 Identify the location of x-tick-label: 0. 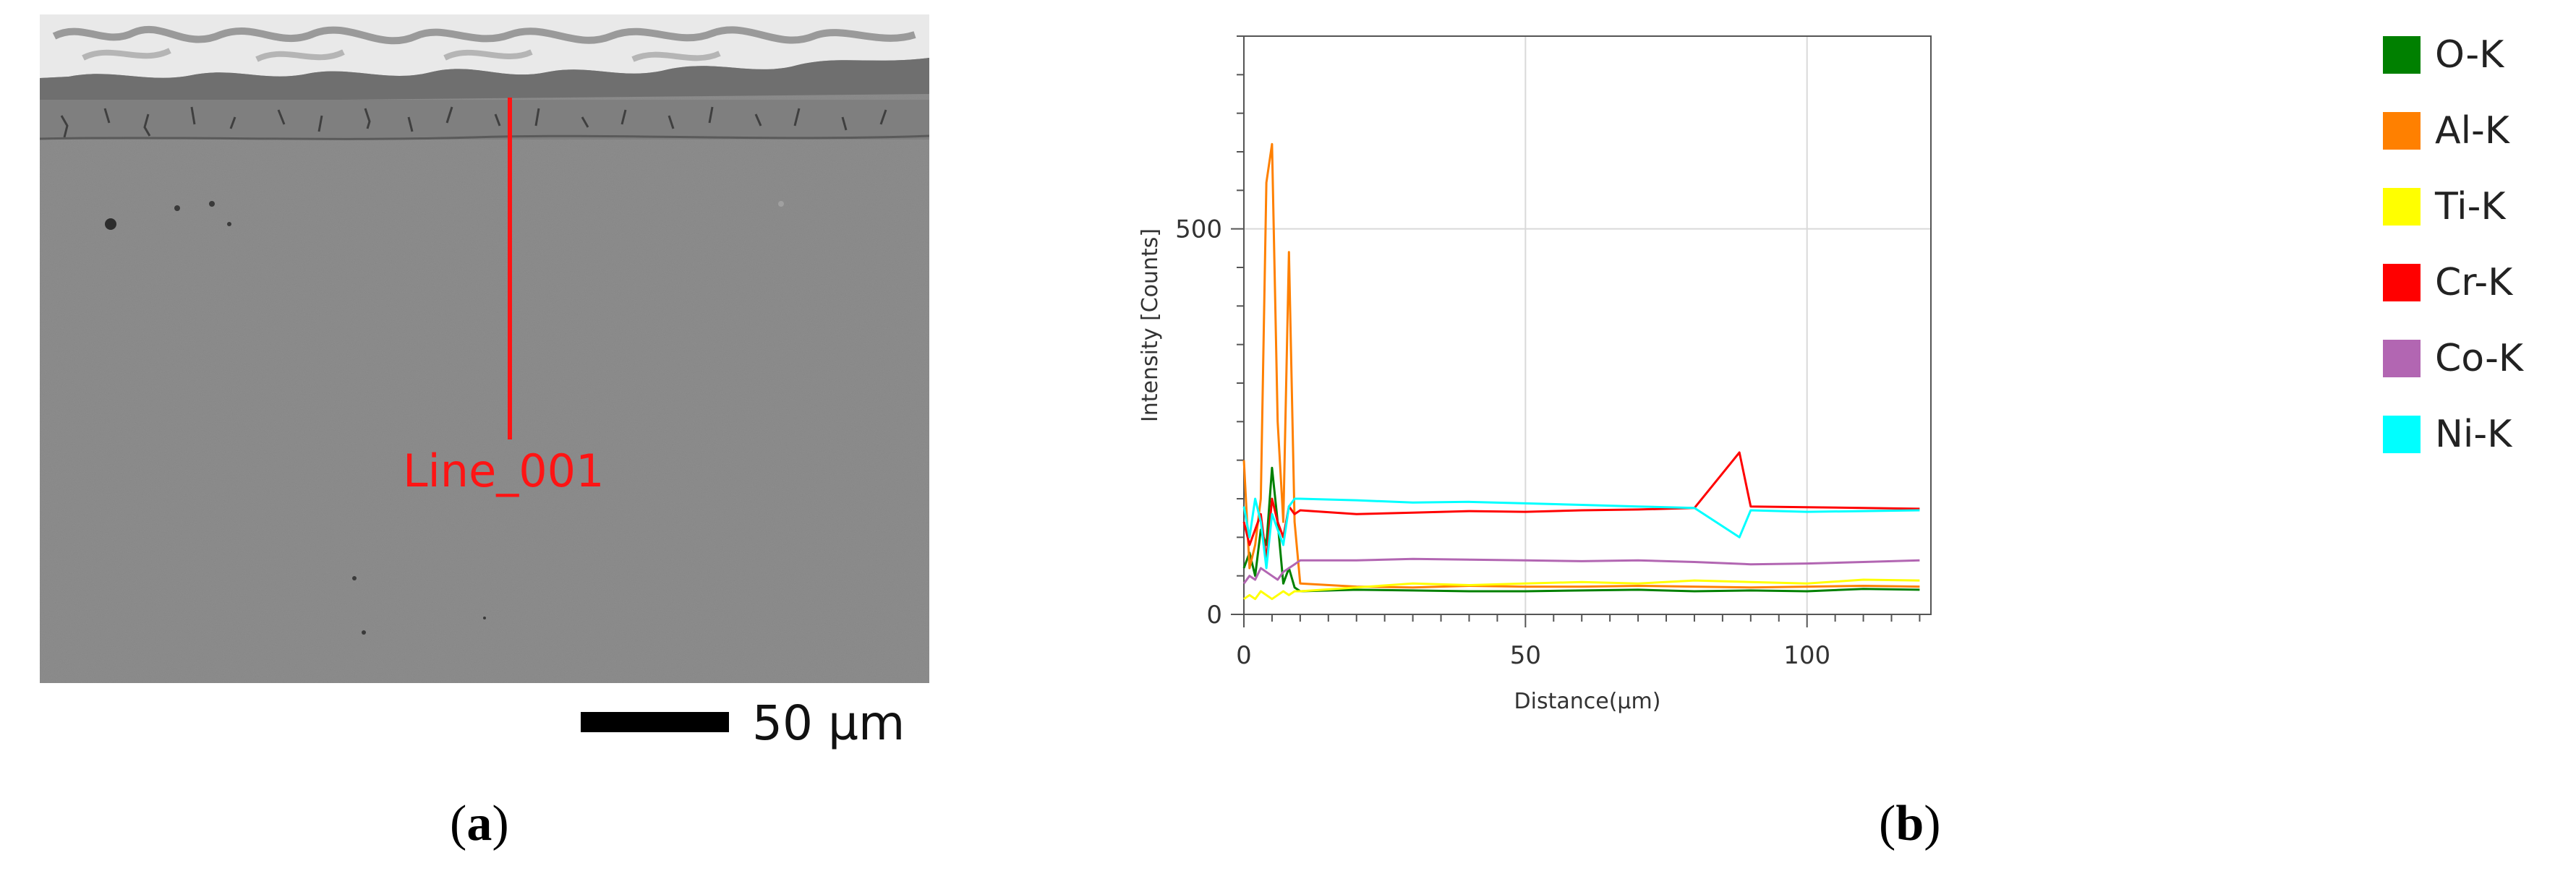
(1244, 655).